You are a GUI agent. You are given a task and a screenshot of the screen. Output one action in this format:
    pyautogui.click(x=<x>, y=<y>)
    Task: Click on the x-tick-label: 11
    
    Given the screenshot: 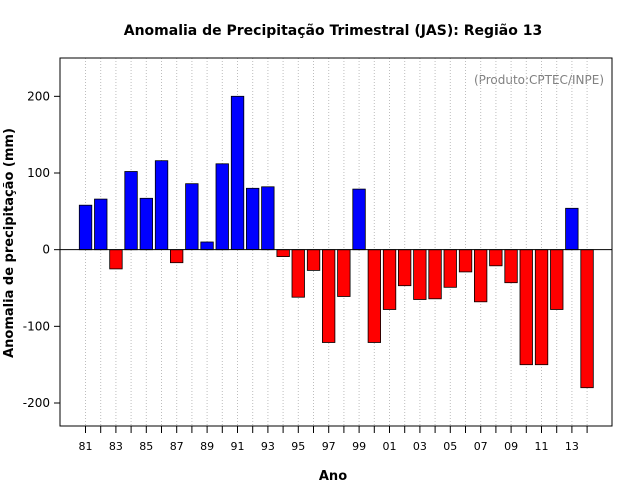 What is the action you would take?
    pyautogui.click(x=542, y=446)
    